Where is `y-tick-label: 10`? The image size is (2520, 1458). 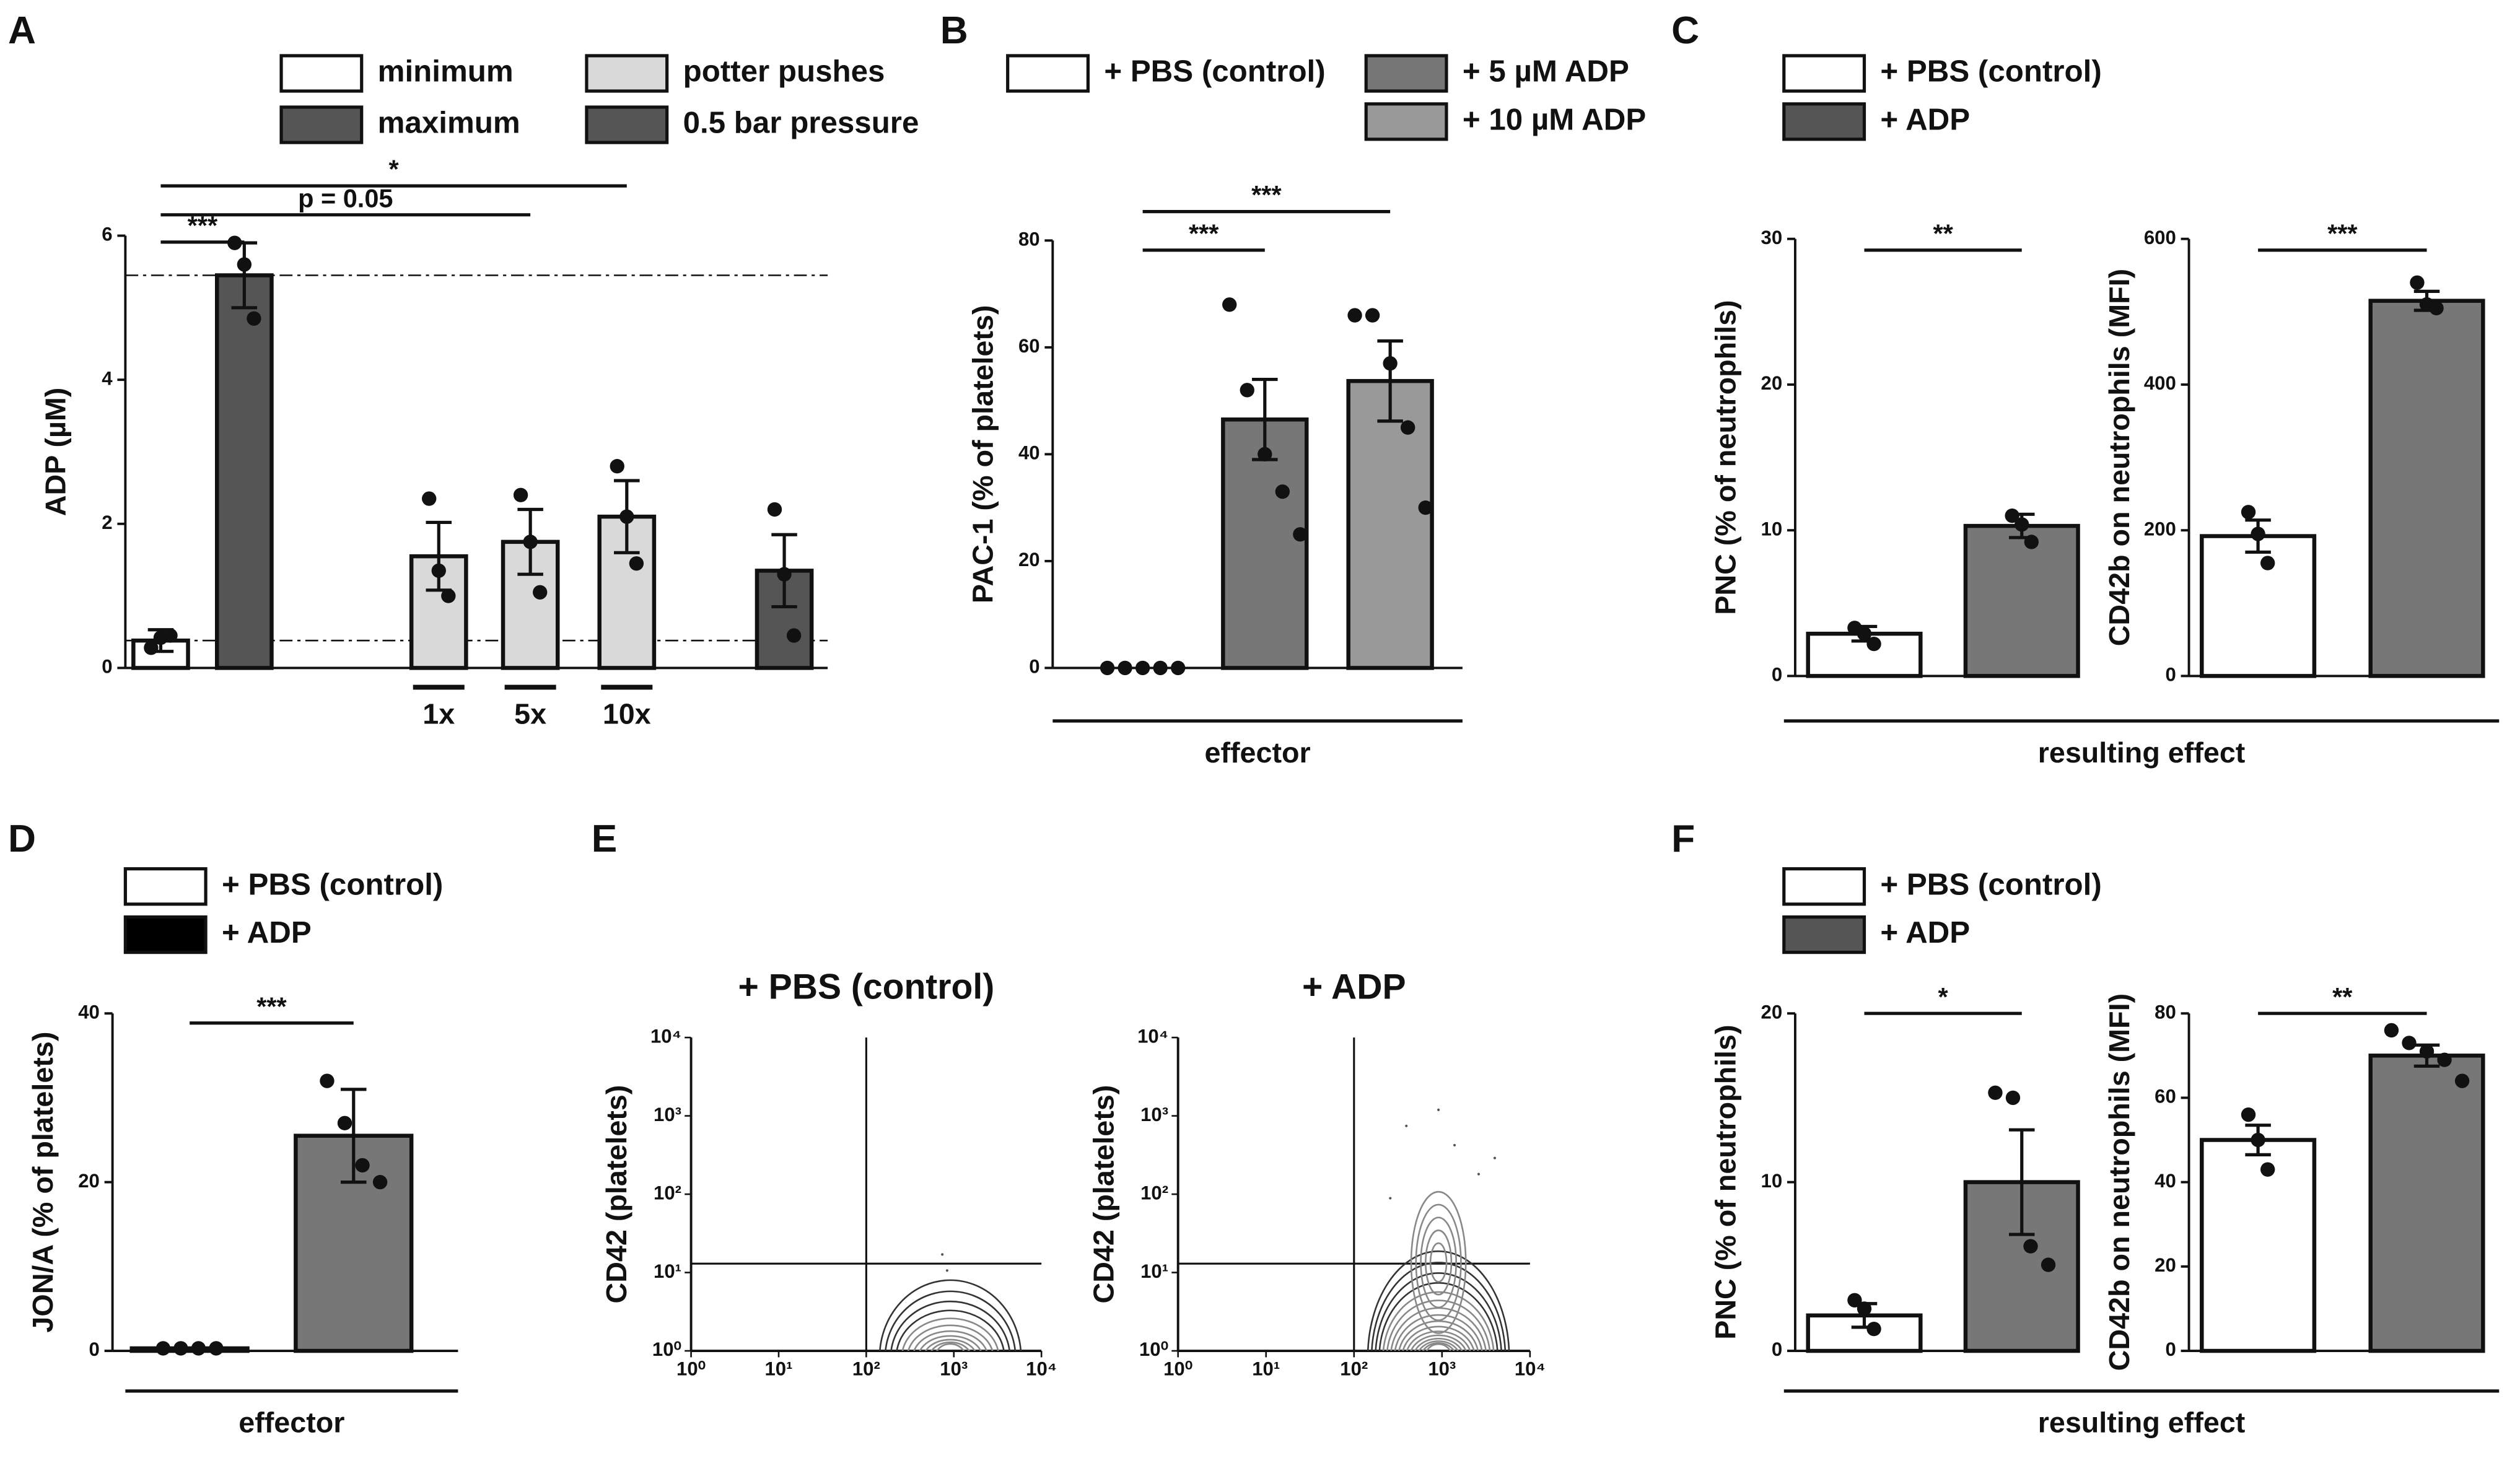
y-tick-label: 10 is located at coordinates (1772, 1181).